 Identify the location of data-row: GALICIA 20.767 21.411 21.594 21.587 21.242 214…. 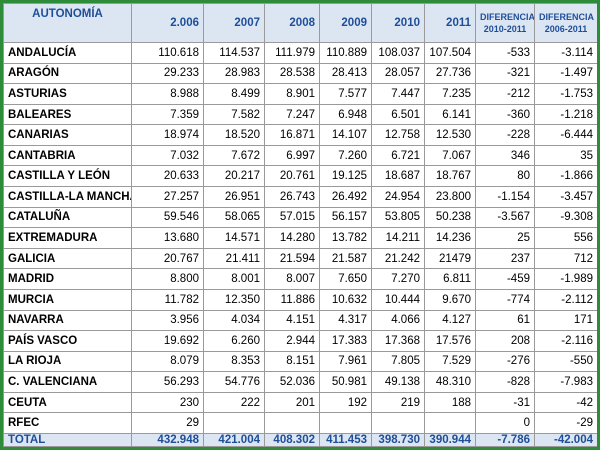
(300, 258).